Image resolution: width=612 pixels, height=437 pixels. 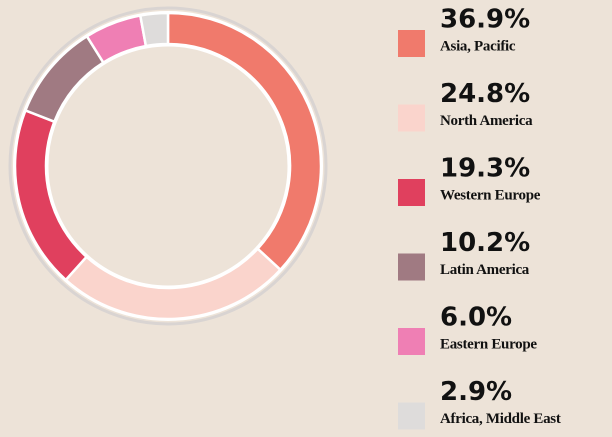 What do you see at coordinates (490, 195) in the screenshot?
I see `legend-label: Western Europe` at bounding box center [490, 195].